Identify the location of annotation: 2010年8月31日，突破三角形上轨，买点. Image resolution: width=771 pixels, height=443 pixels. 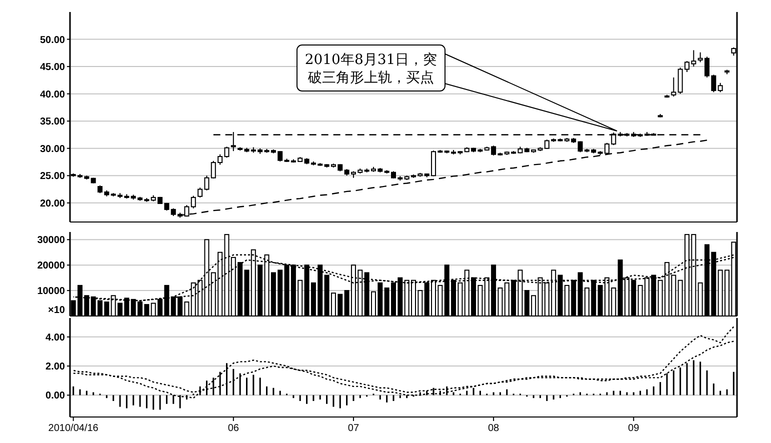
(371, 69).